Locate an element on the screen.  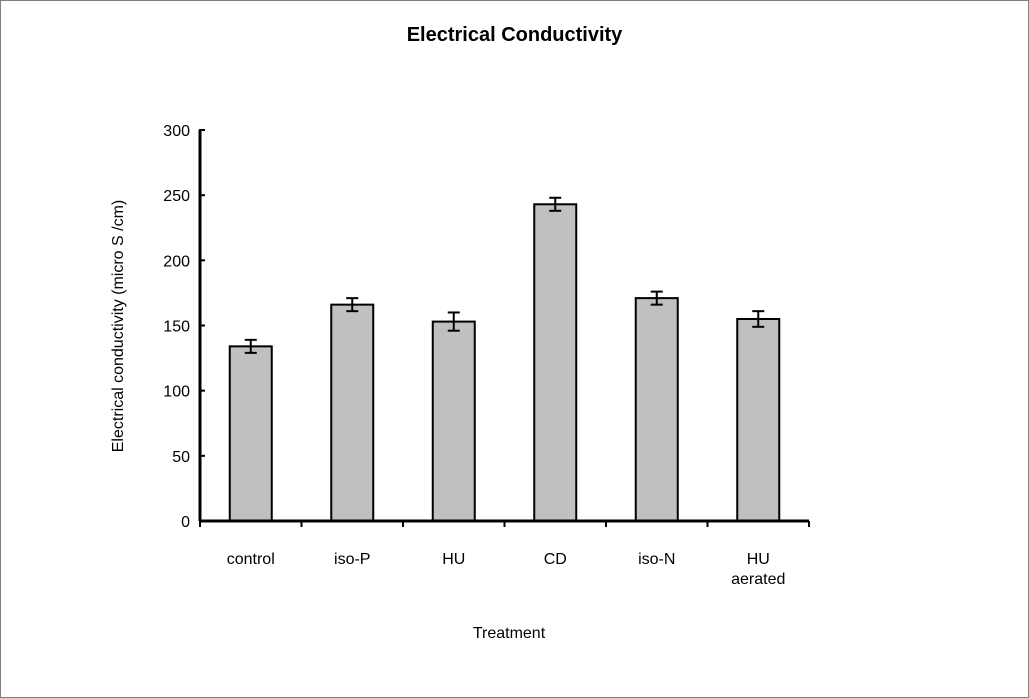
x-tick-label-0: control is located at coordinates (251, 559).